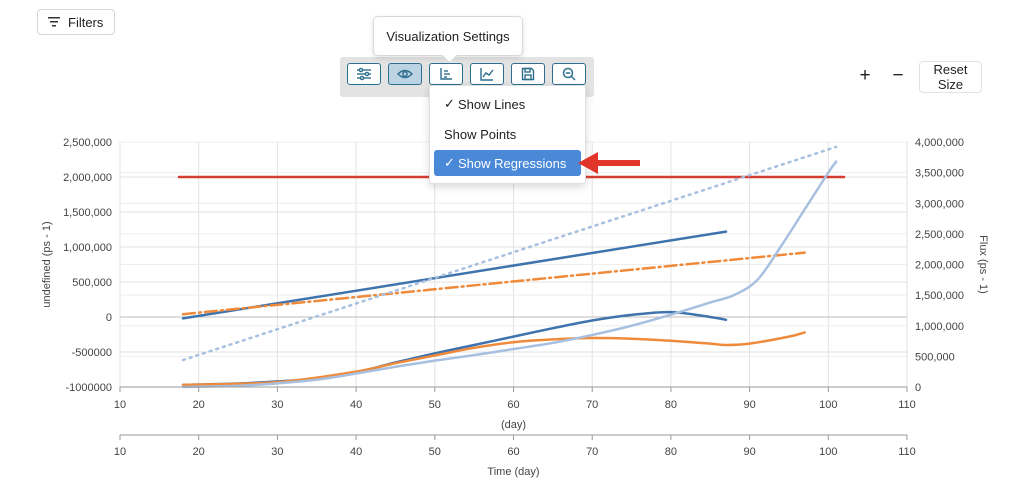 The width and height of the screenshot is (1024, 480). I want to click on menu-item-show-regressions: ✓ Show Regressions, so click(507, 163).